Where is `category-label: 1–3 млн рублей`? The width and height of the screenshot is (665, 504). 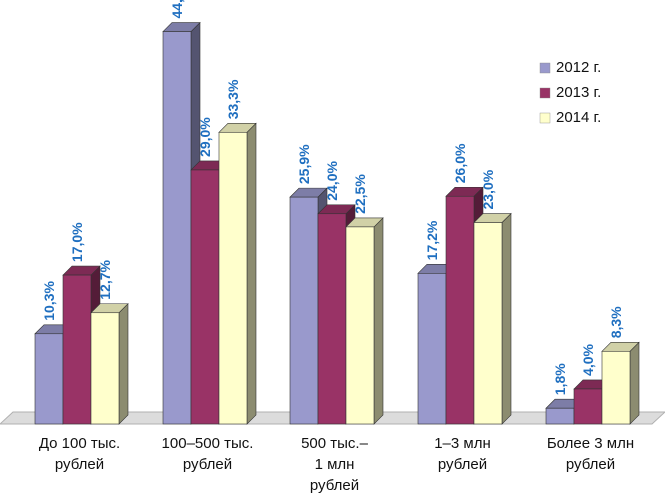
category-label: 1–3 млн рублей is located at coordinates (462, 454).